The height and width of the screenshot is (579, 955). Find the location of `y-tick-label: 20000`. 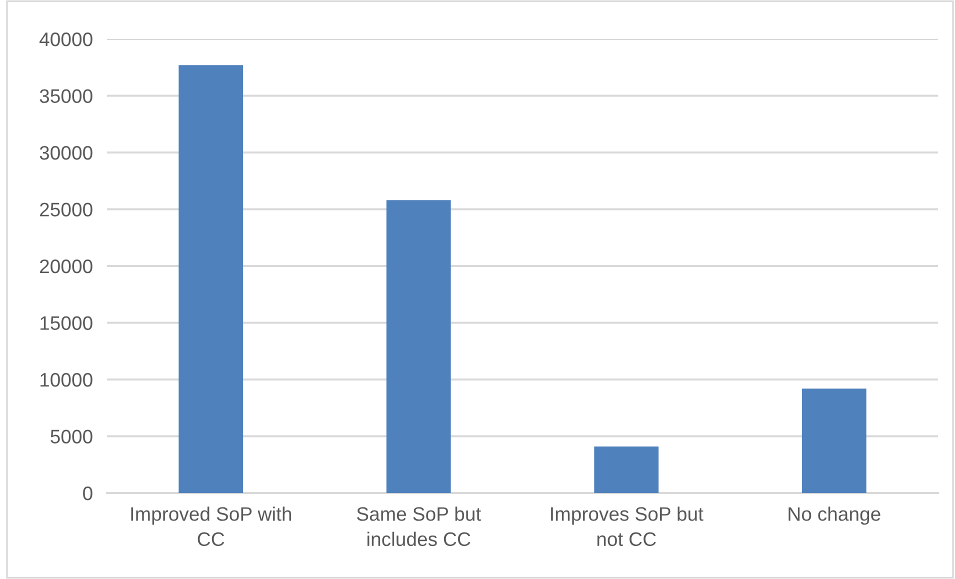

y-tick-label: 20000 is located at coordinates (66, 266).